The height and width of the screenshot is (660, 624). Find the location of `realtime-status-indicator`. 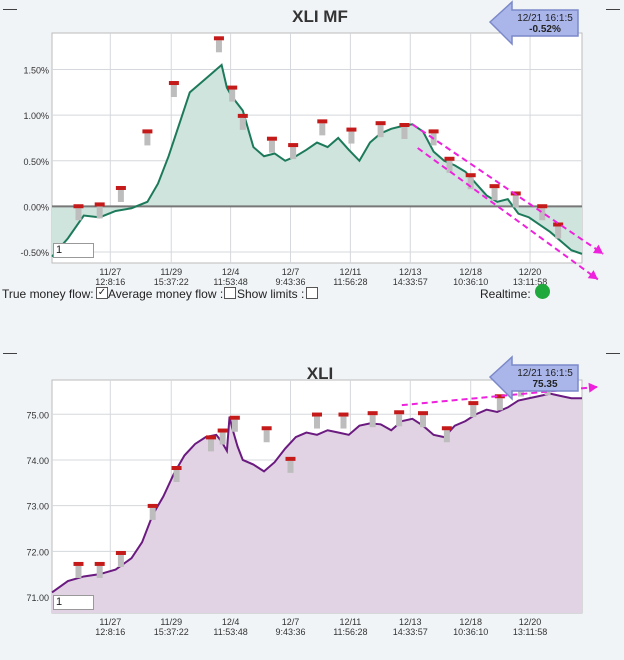

realtime-status-indicator is located at coordinates (542, 291).